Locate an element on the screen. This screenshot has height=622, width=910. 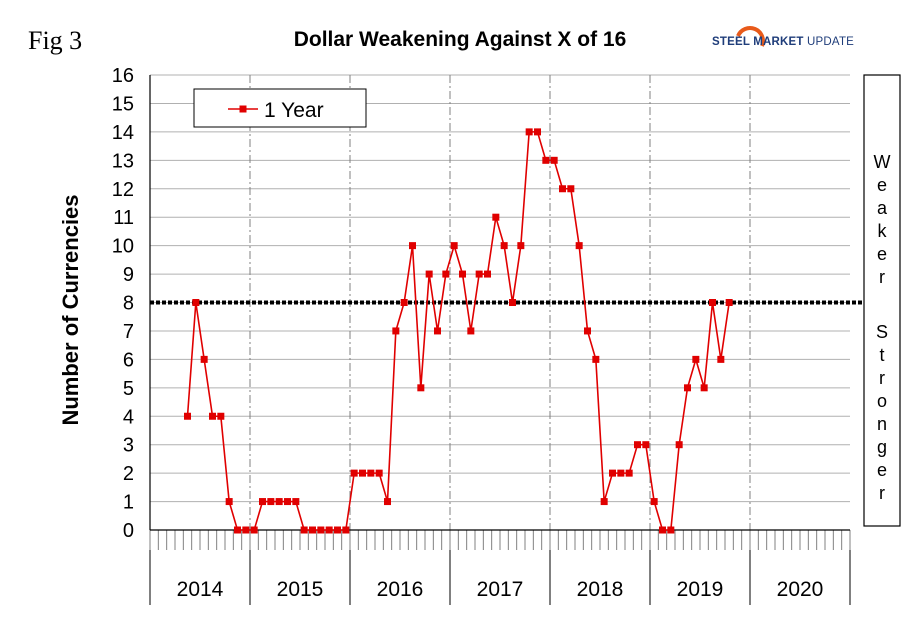
steel-market-update-logo: STEEL MARKET UPDATE is located at coordinates (797, 40).